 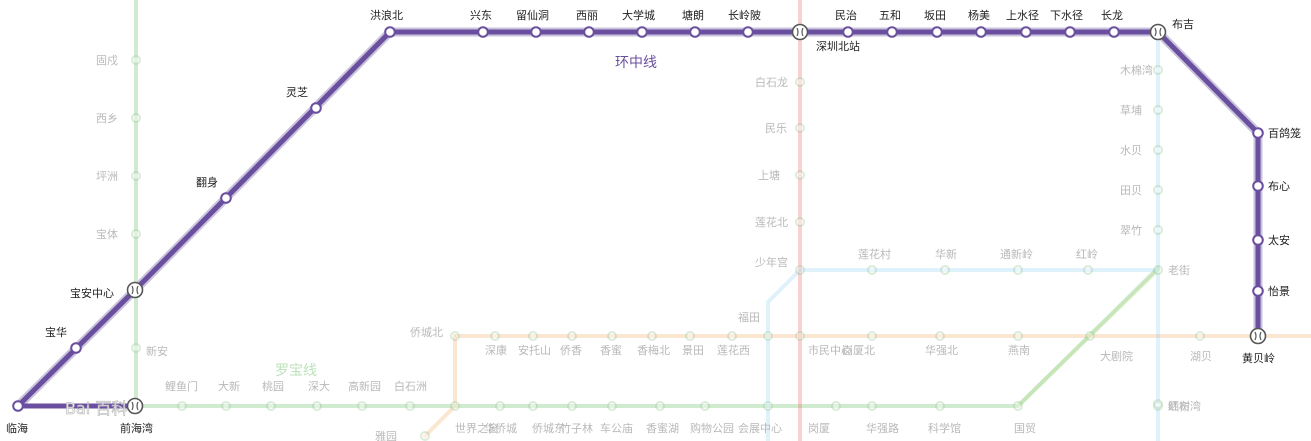 I want to click on bg-station-label: 木棉湾, so click(x=1136, y=70).